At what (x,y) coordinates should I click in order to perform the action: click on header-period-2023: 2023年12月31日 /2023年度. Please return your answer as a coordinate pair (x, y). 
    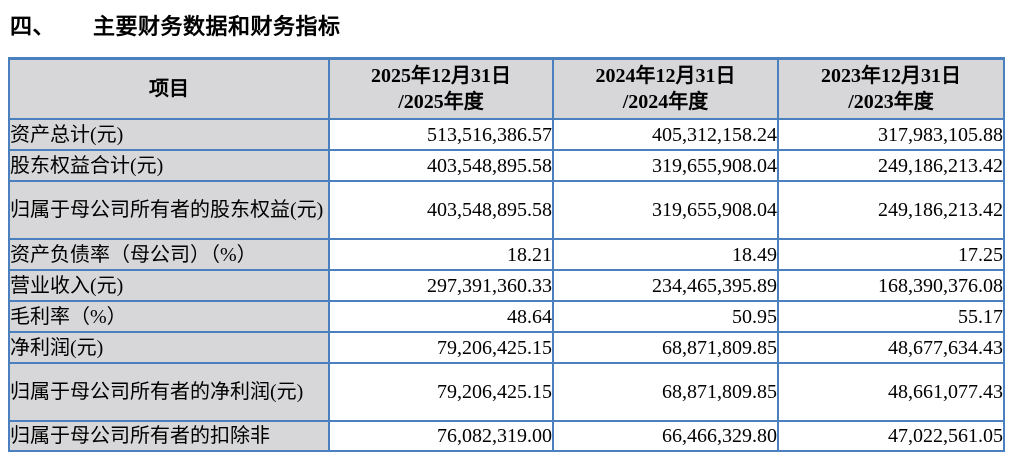
    Looking at the image, I should click on (891, 88).